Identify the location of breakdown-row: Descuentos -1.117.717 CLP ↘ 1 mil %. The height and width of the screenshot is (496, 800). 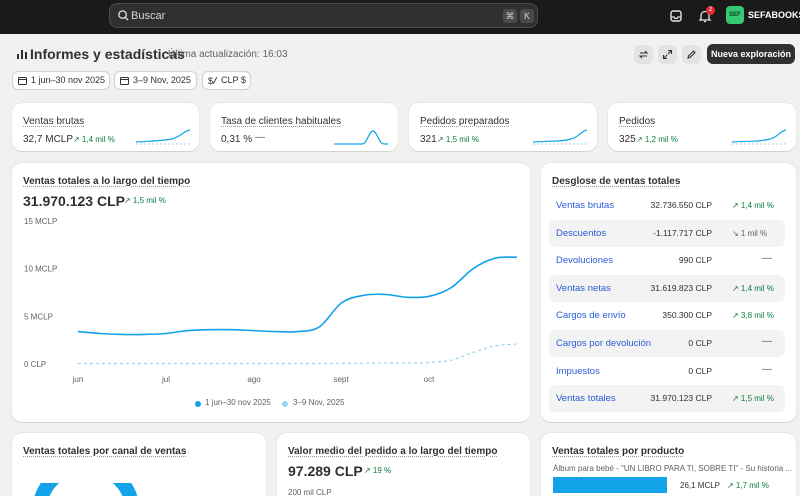
(667, 233).